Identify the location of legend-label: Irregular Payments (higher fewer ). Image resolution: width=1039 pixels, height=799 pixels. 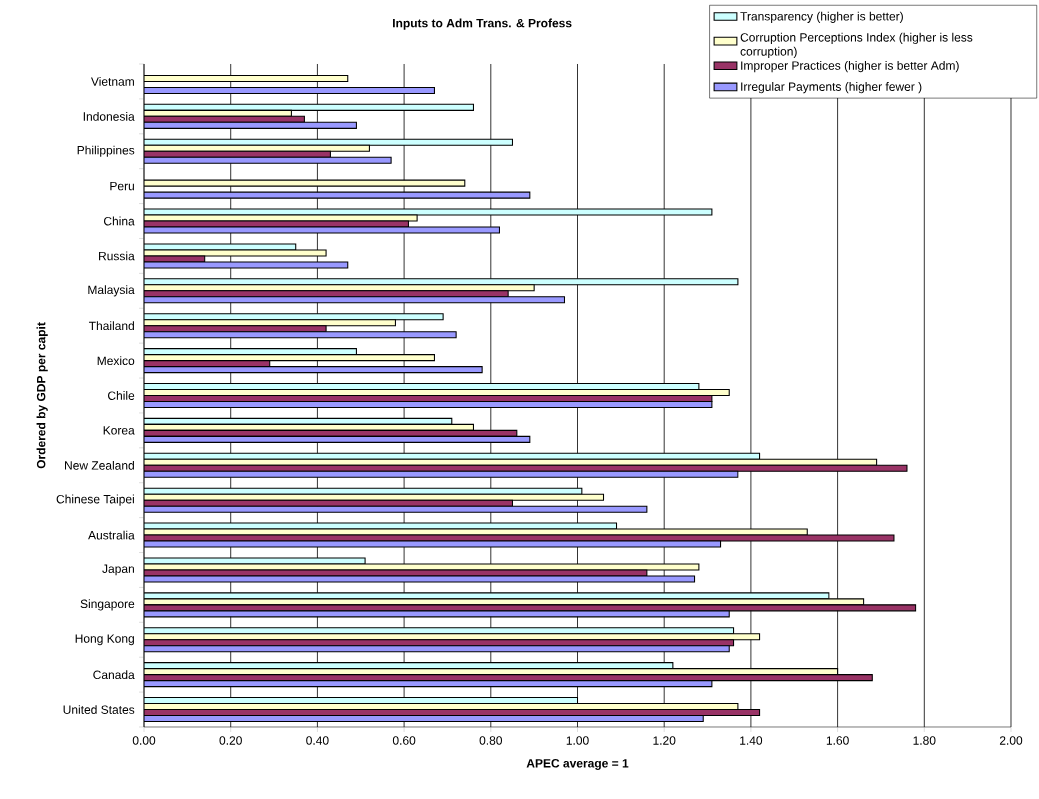
(831, 88).